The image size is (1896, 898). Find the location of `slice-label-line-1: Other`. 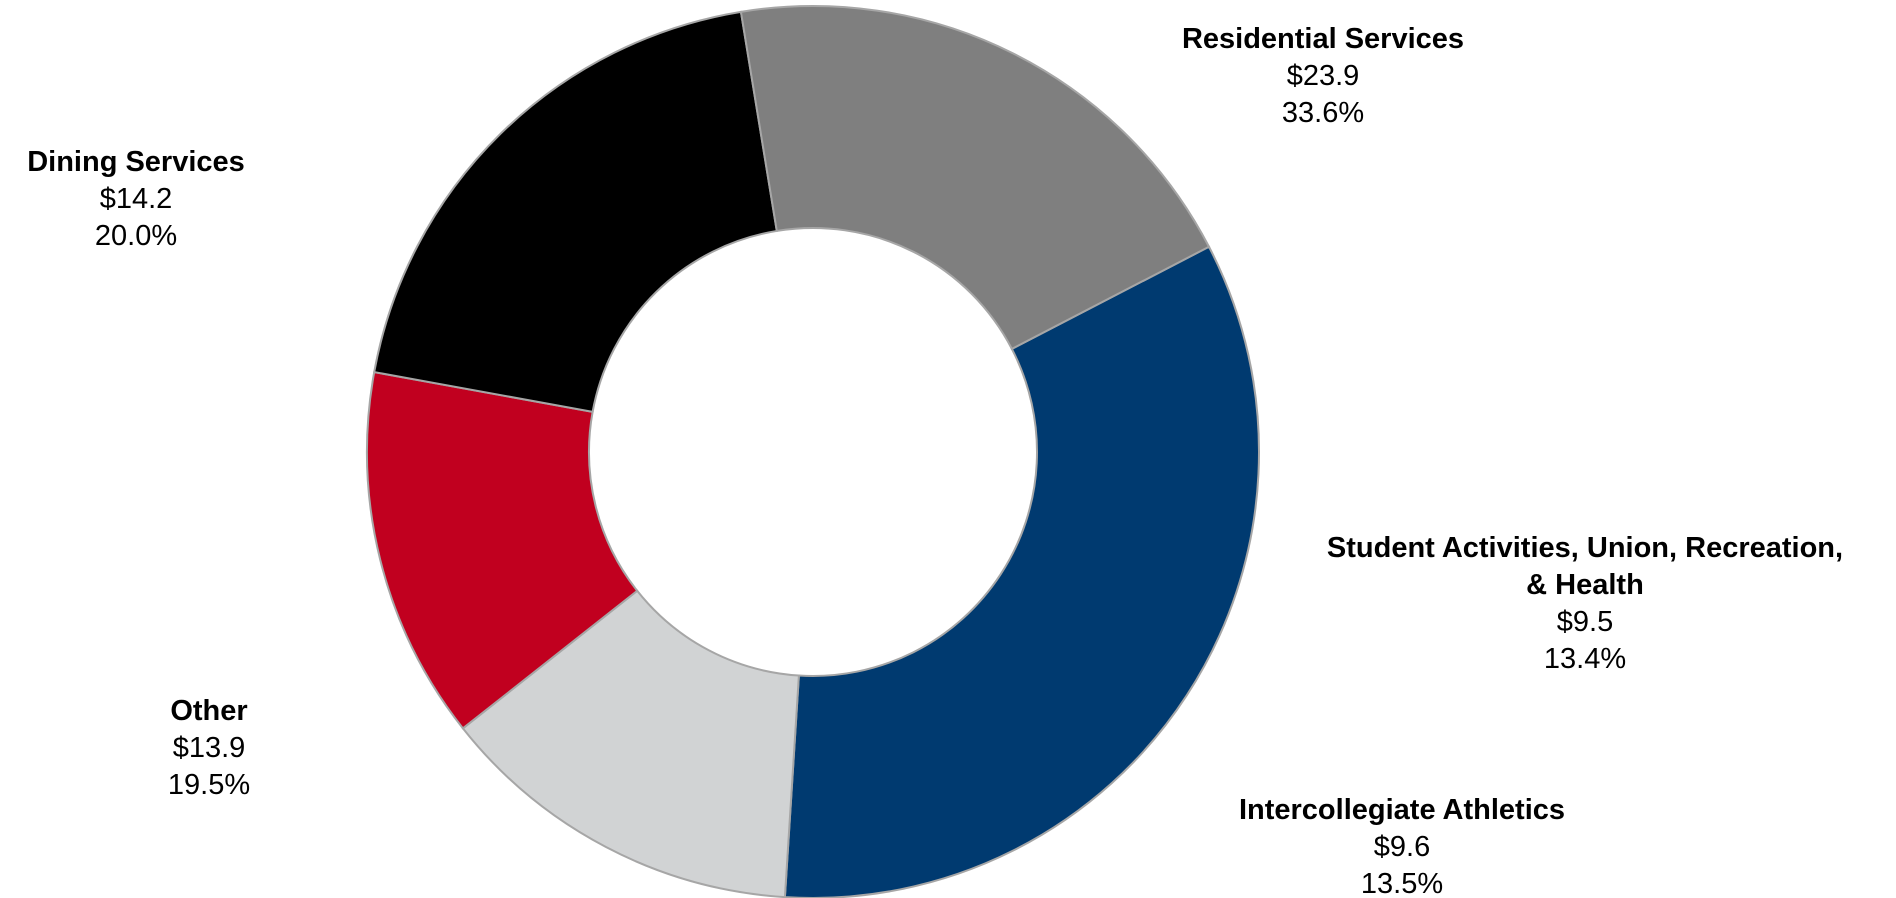

slice-label-line-1: Other is located at coordinates (208, 711).